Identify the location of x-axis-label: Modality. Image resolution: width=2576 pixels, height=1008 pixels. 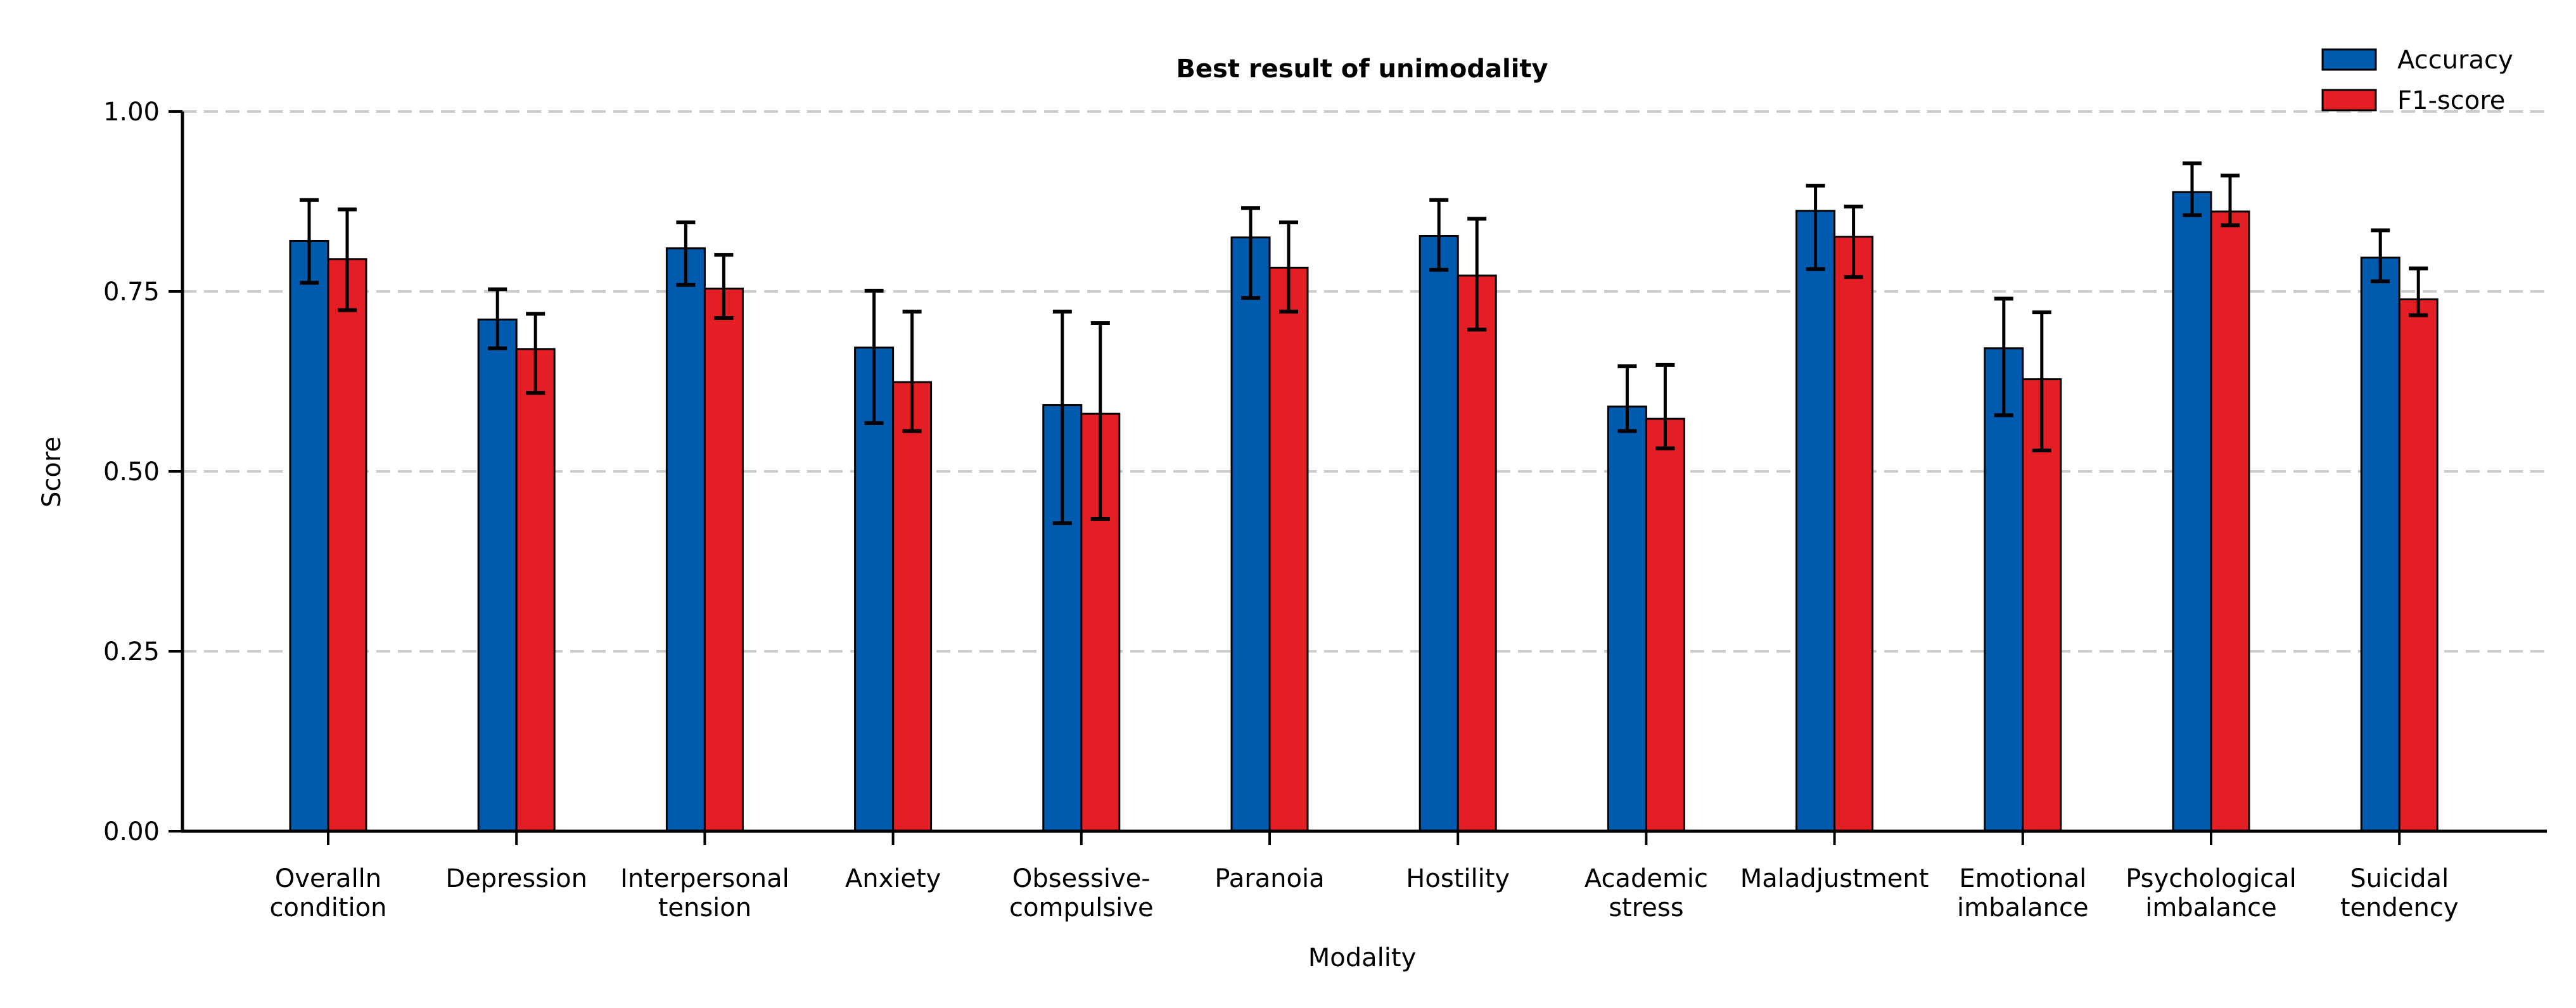
(1362, 958).